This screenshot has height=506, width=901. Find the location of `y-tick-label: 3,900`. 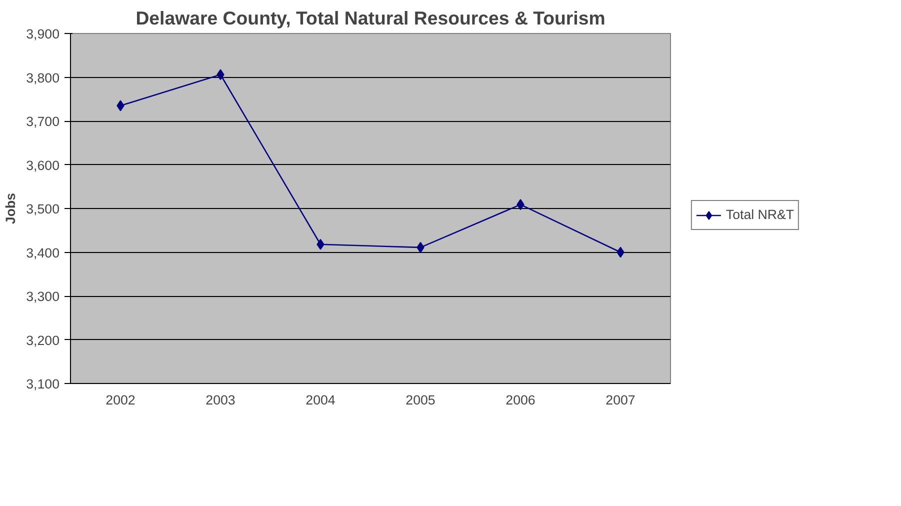

y-tick-label: 3,900 is located at coordinates (43, 34).